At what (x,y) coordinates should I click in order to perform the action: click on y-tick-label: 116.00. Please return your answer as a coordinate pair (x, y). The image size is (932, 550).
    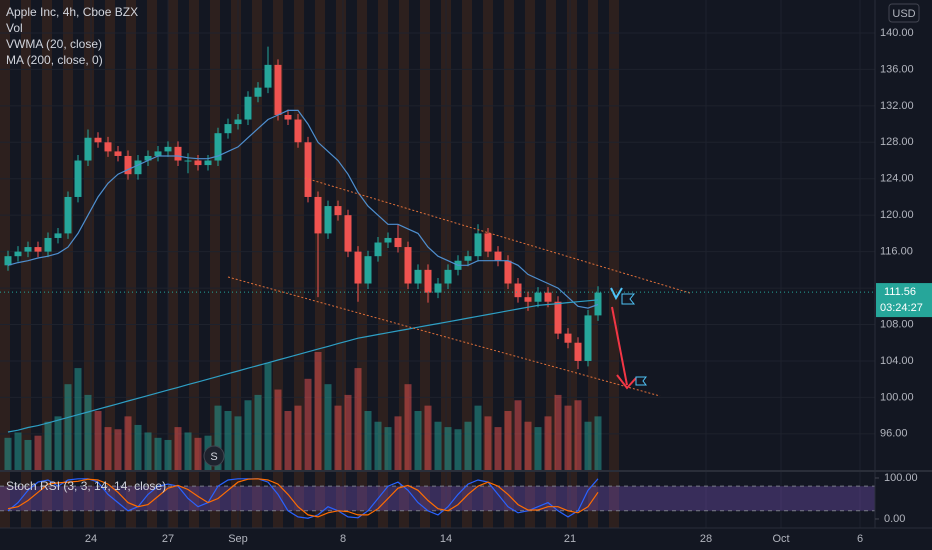
    Looking at the image, I should click on (896, 252).